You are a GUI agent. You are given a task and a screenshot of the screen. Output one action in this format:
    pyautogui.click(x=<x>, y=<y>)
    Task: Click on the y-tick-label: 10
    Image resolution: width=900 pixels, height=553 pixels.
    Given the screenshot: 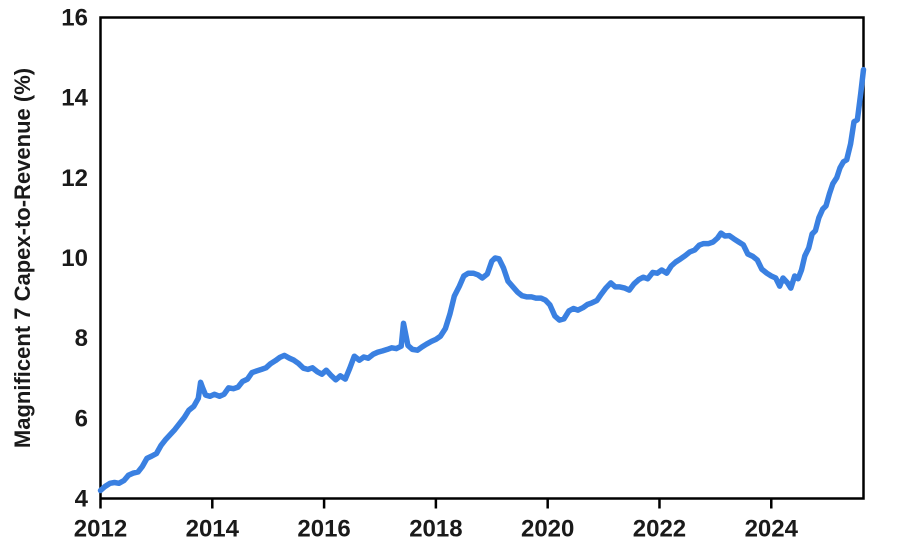 What is the action you would take?
    pyautogui.click(x=74, y=258)
    